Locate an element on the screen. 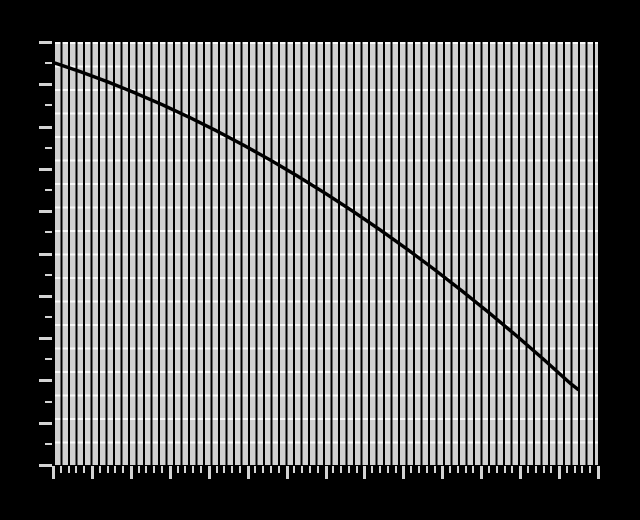  axis-spine-left is located at coordinates (52, 254).